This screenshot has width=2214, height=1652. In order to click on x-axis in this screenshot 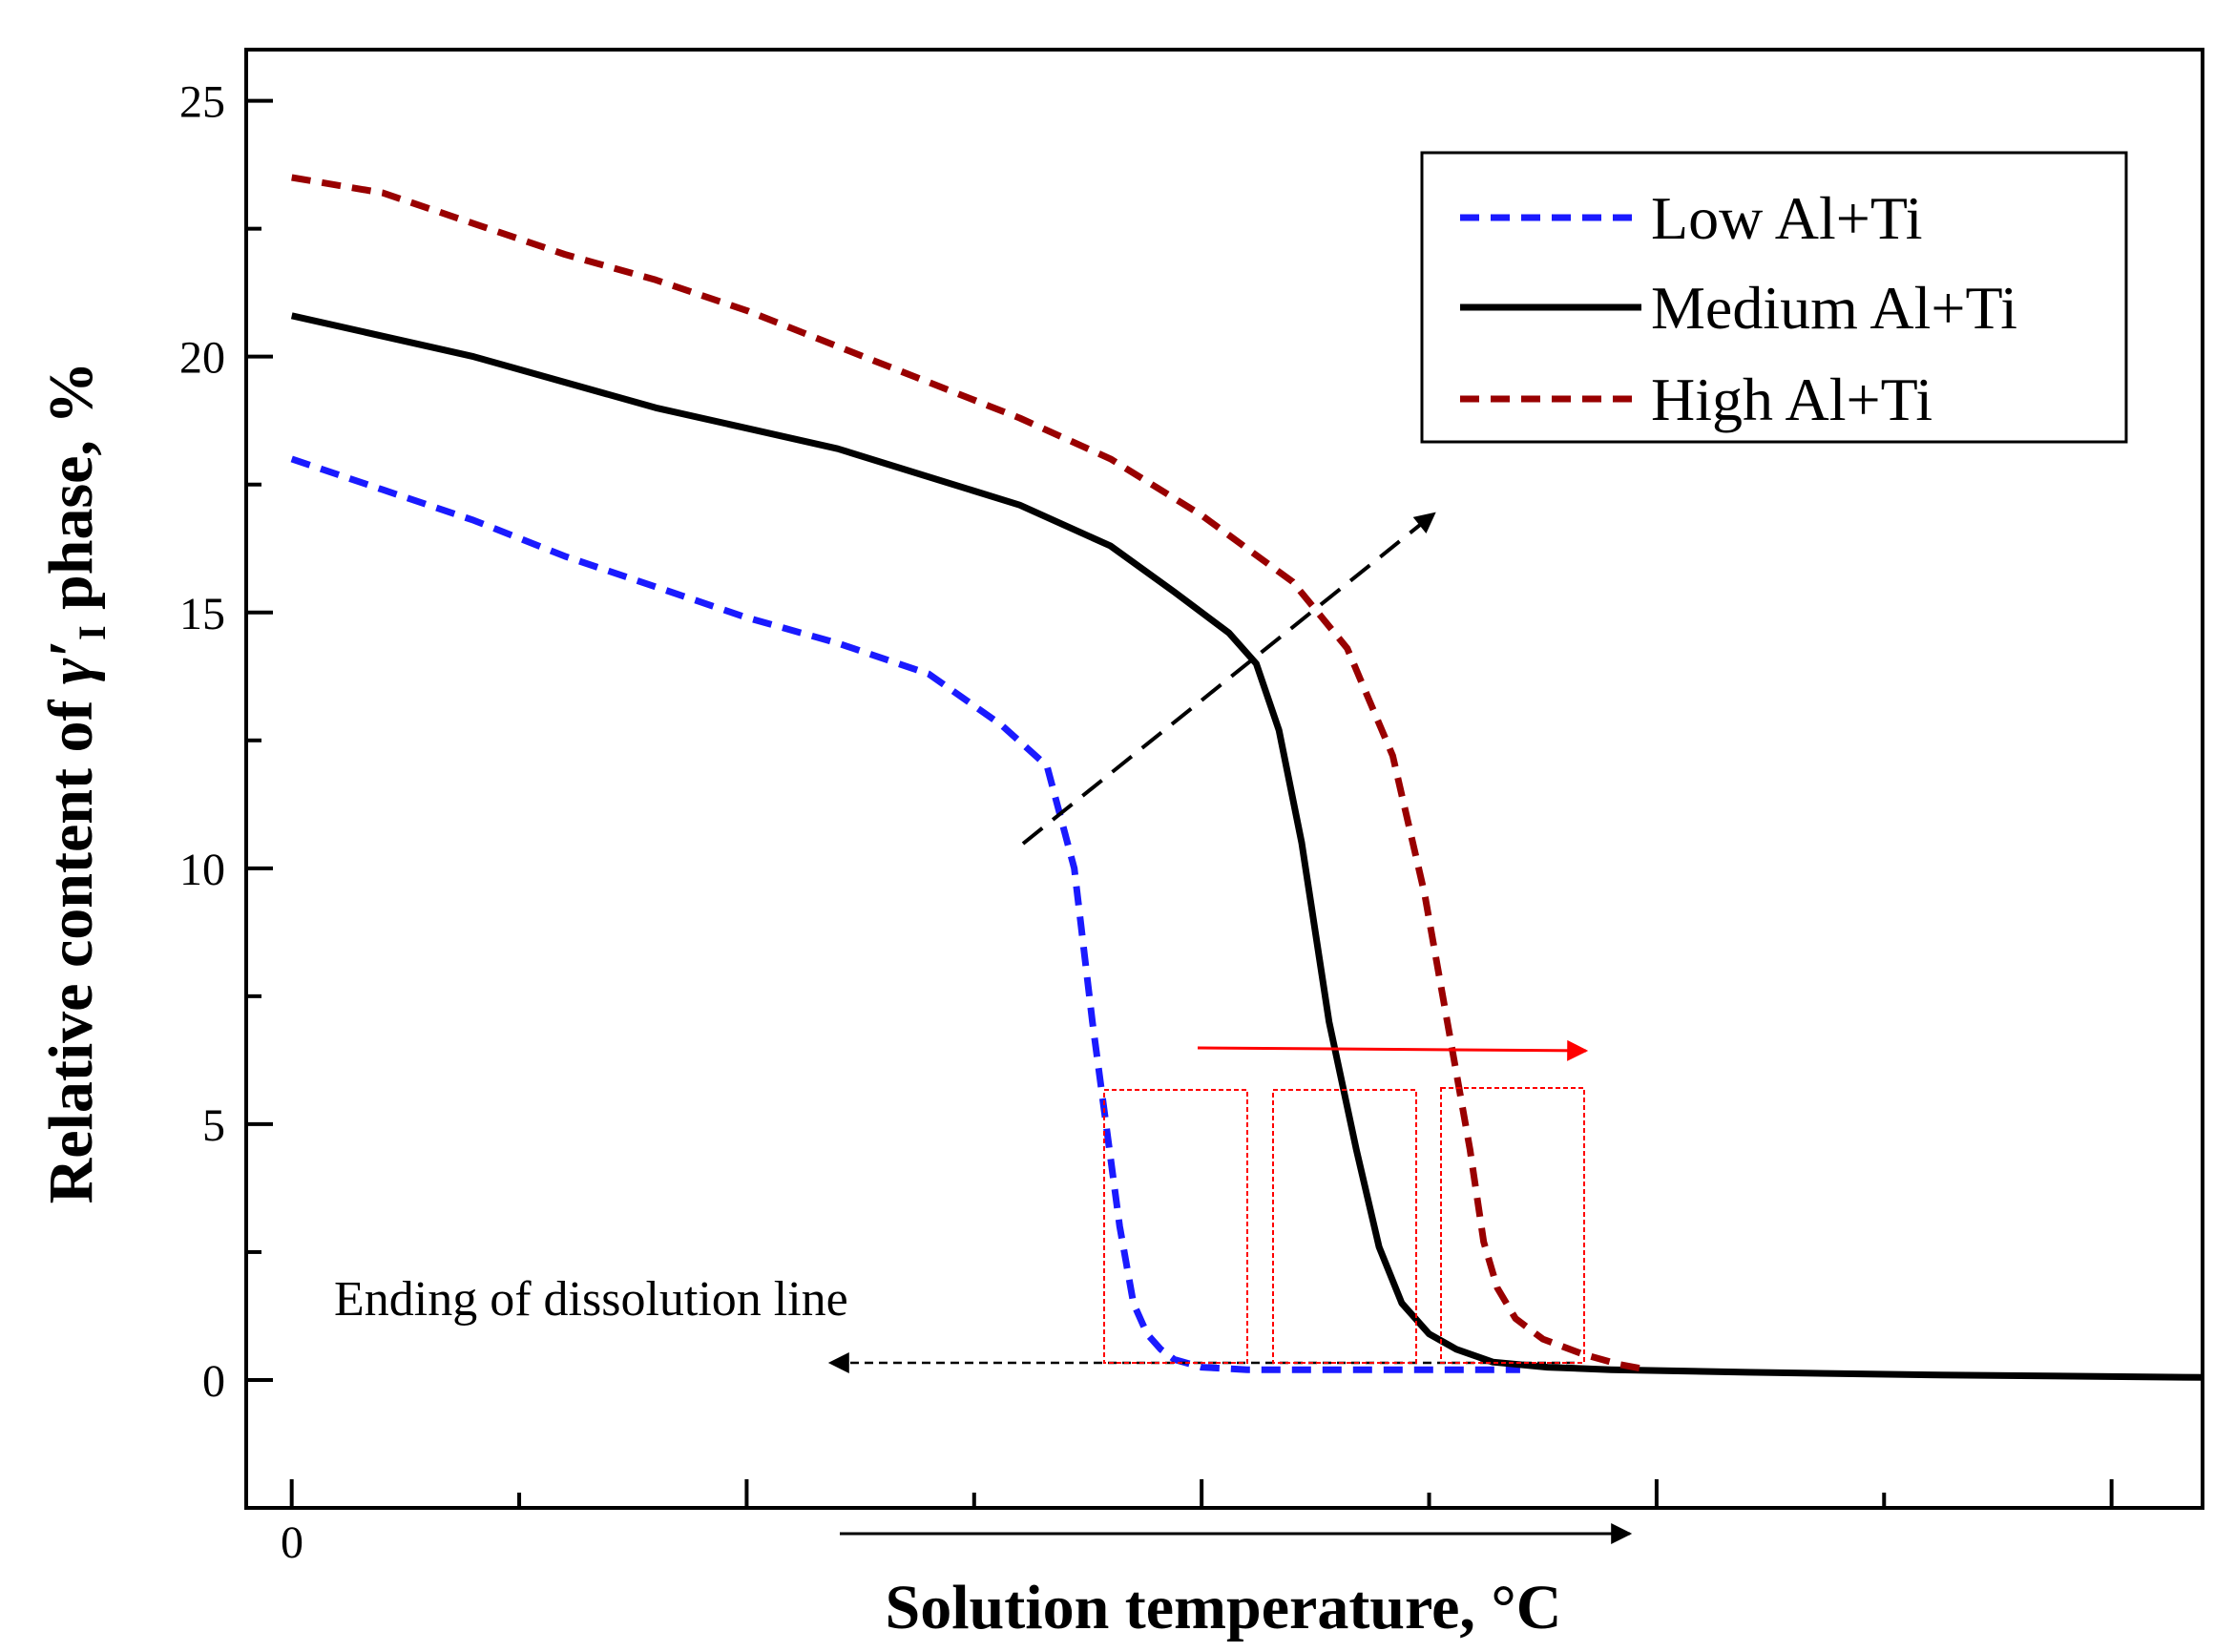, I will do `click(1201, 1493)`.